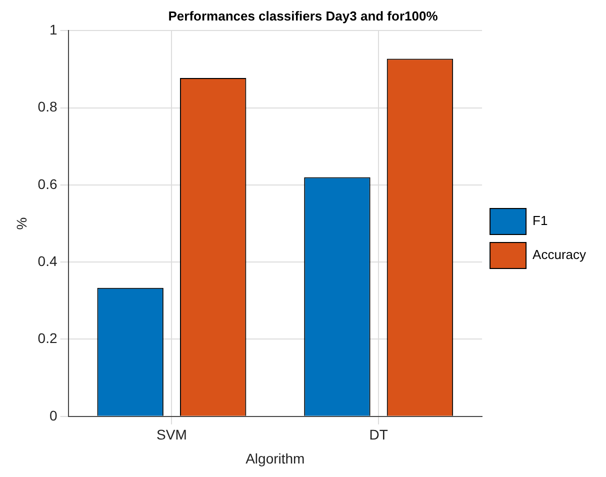  I want to click on x-axis-title: Algorithm, so click(275, 458).